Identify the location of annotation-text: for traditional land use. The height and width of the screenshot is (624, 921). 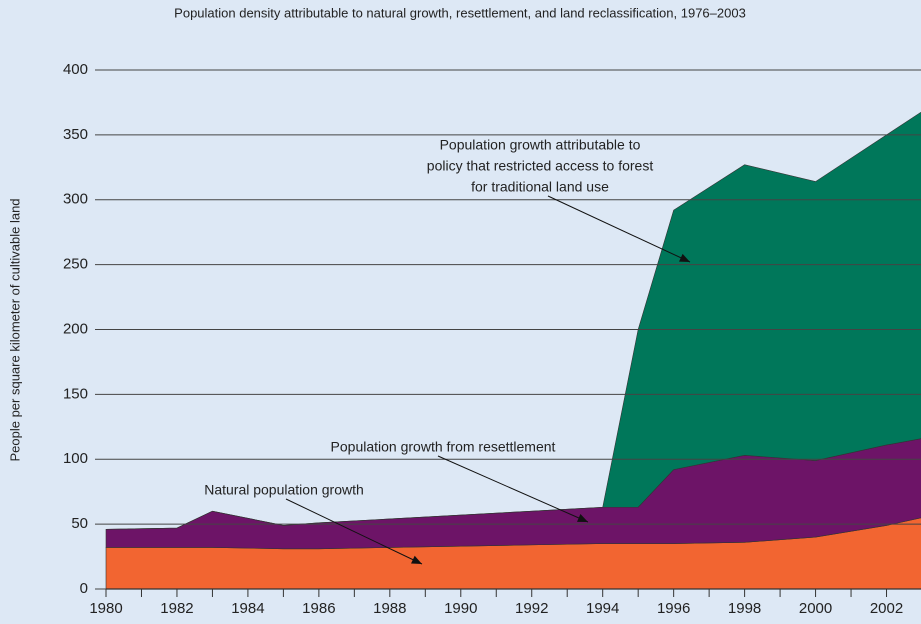
(540, 187).